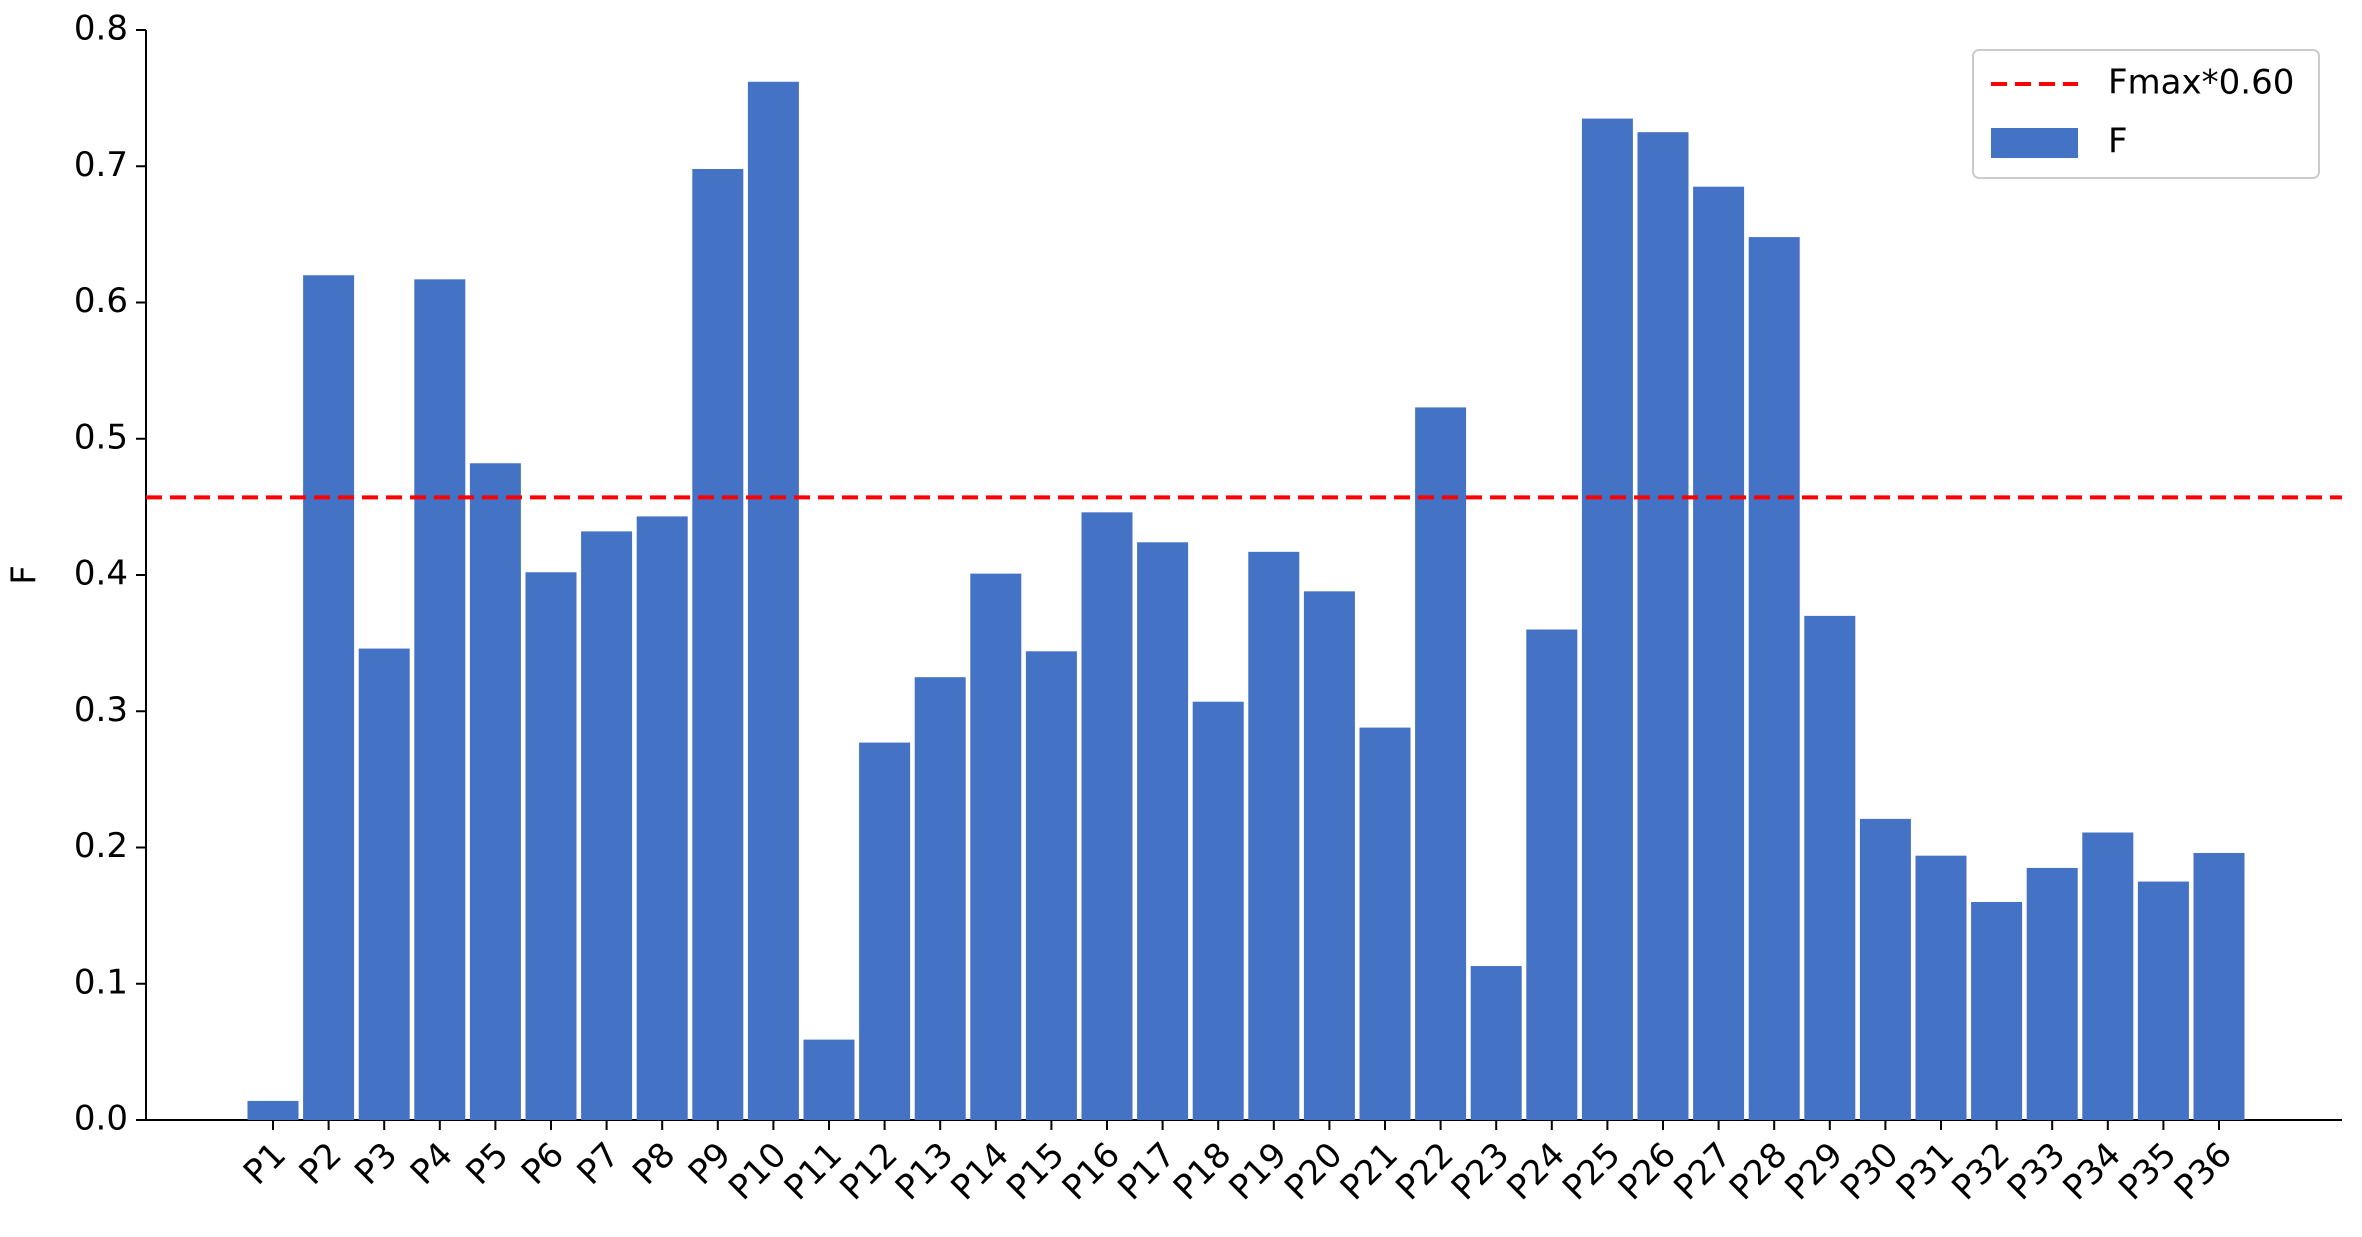 The height and width of the screenshot is (1237, 2362). Describe the element at coordinates (1813, 1171) in the screenshot. I see `x-tick-label: P29` at that location.